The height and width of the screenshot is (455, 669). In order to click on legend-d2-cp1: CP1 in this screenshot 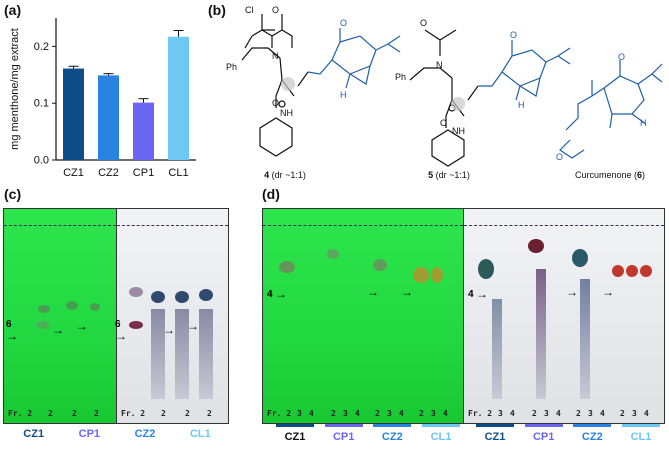, I will do `click(543, 434)`.